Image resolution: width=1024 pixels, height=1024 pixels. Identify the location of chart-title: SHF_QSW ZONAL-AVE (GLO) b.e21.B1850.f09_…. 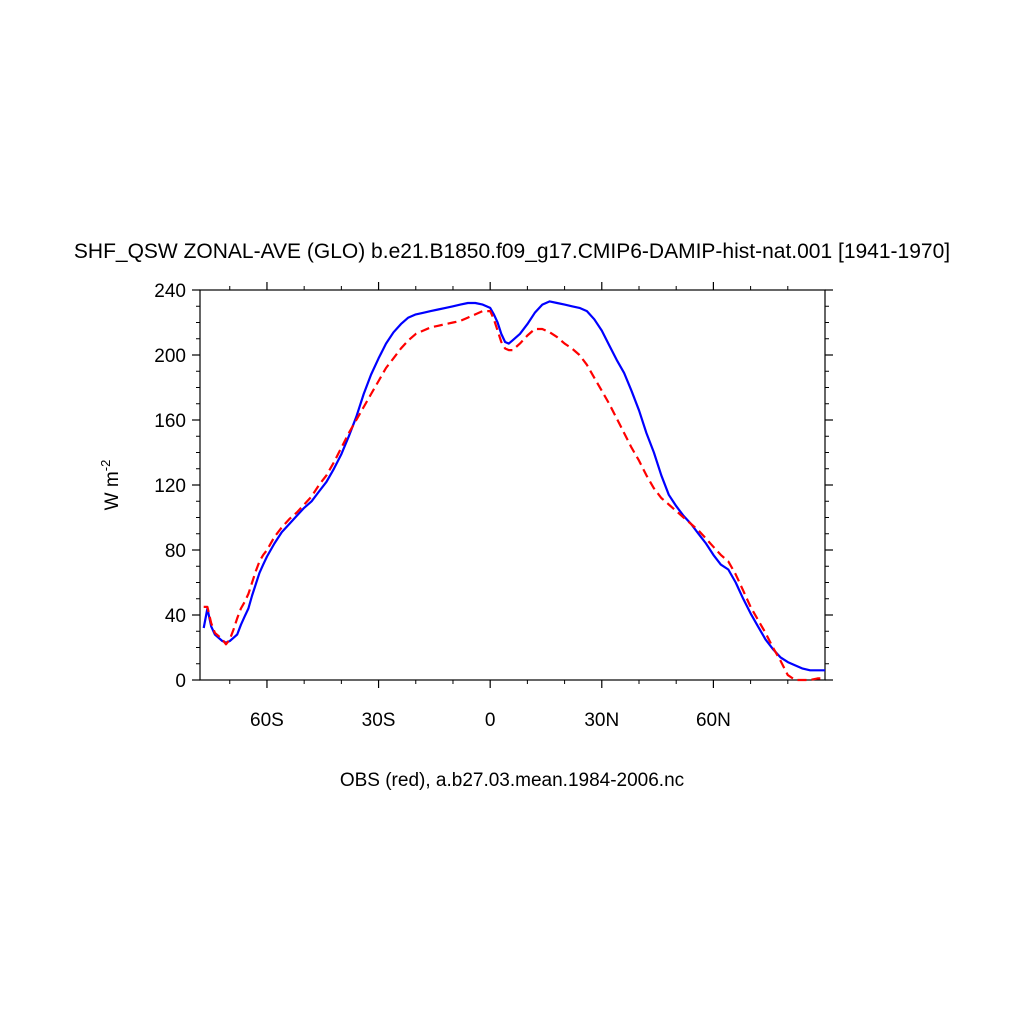
(512, 251).